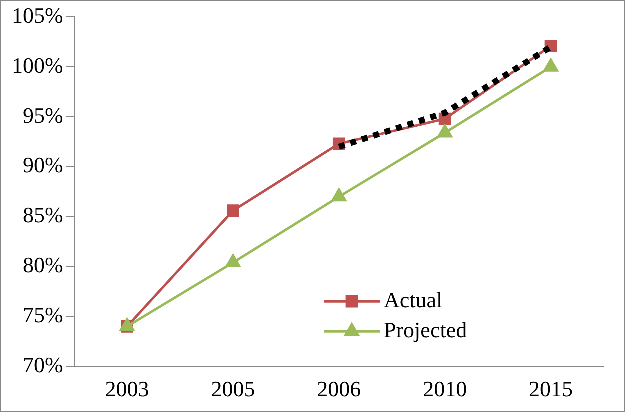 This screenshot has height=412, width=625. Describe the element at coordinates (43, 165) in the screenshot. I see `y-tick-label: 90%` at that location.